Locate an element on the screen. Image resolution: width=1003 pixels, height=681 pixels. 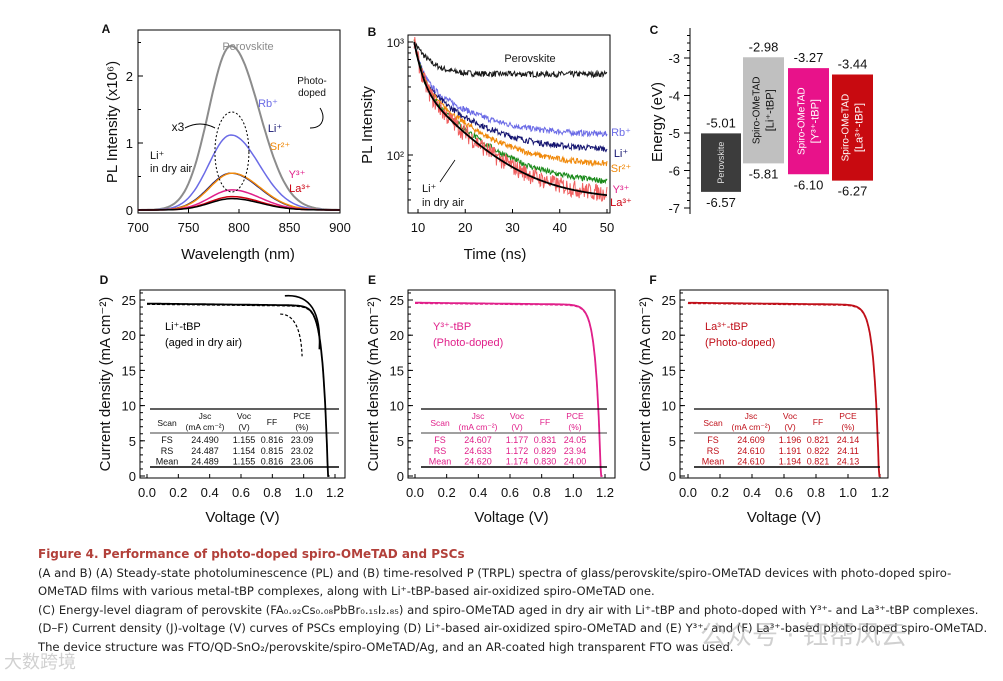
x-tick-label: 1.0 is located at coordinates (573, 492).